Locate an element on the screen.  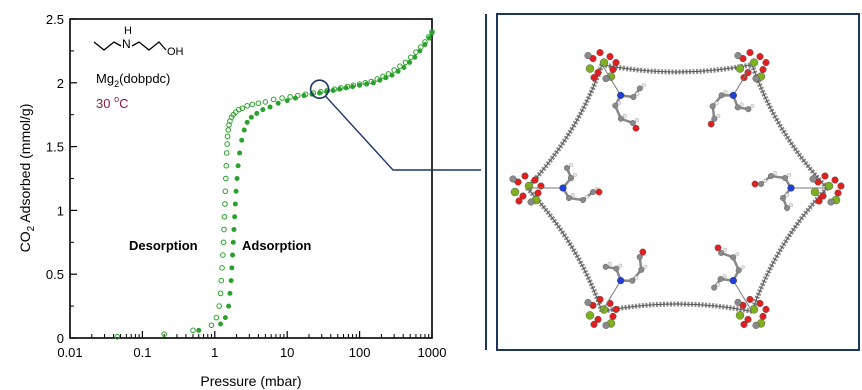
temperature-label-main: 30 is located at coordinates (105, 103).